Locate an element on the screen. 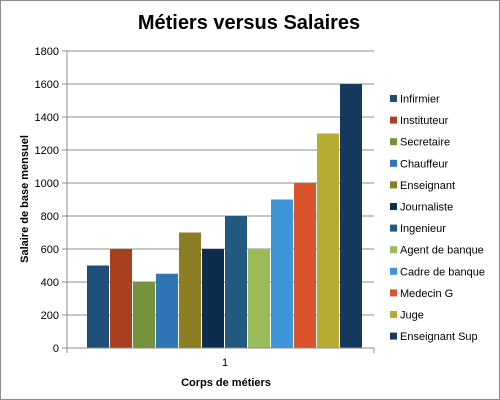 Image resolution: width=500 pixels, height=400 pixels. legend-label: Ingenieur is located at coordinates (423, 229).